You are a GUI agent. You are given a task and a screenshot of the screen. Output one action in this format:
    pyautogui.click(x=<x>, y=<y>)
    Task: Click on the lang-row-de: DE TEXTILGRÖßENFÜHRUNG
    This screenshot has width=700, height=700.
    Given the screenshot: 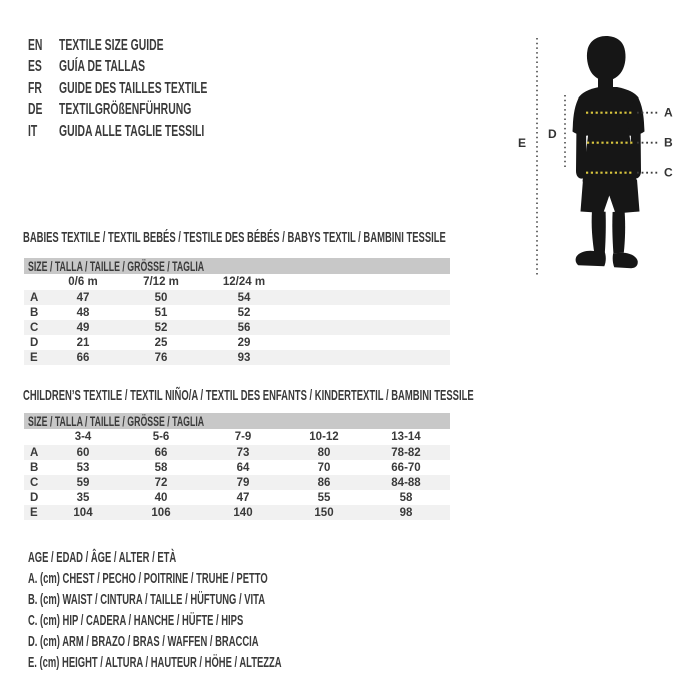 What is the action you would take?
    pyautogui.click(x=157, y=111)
    